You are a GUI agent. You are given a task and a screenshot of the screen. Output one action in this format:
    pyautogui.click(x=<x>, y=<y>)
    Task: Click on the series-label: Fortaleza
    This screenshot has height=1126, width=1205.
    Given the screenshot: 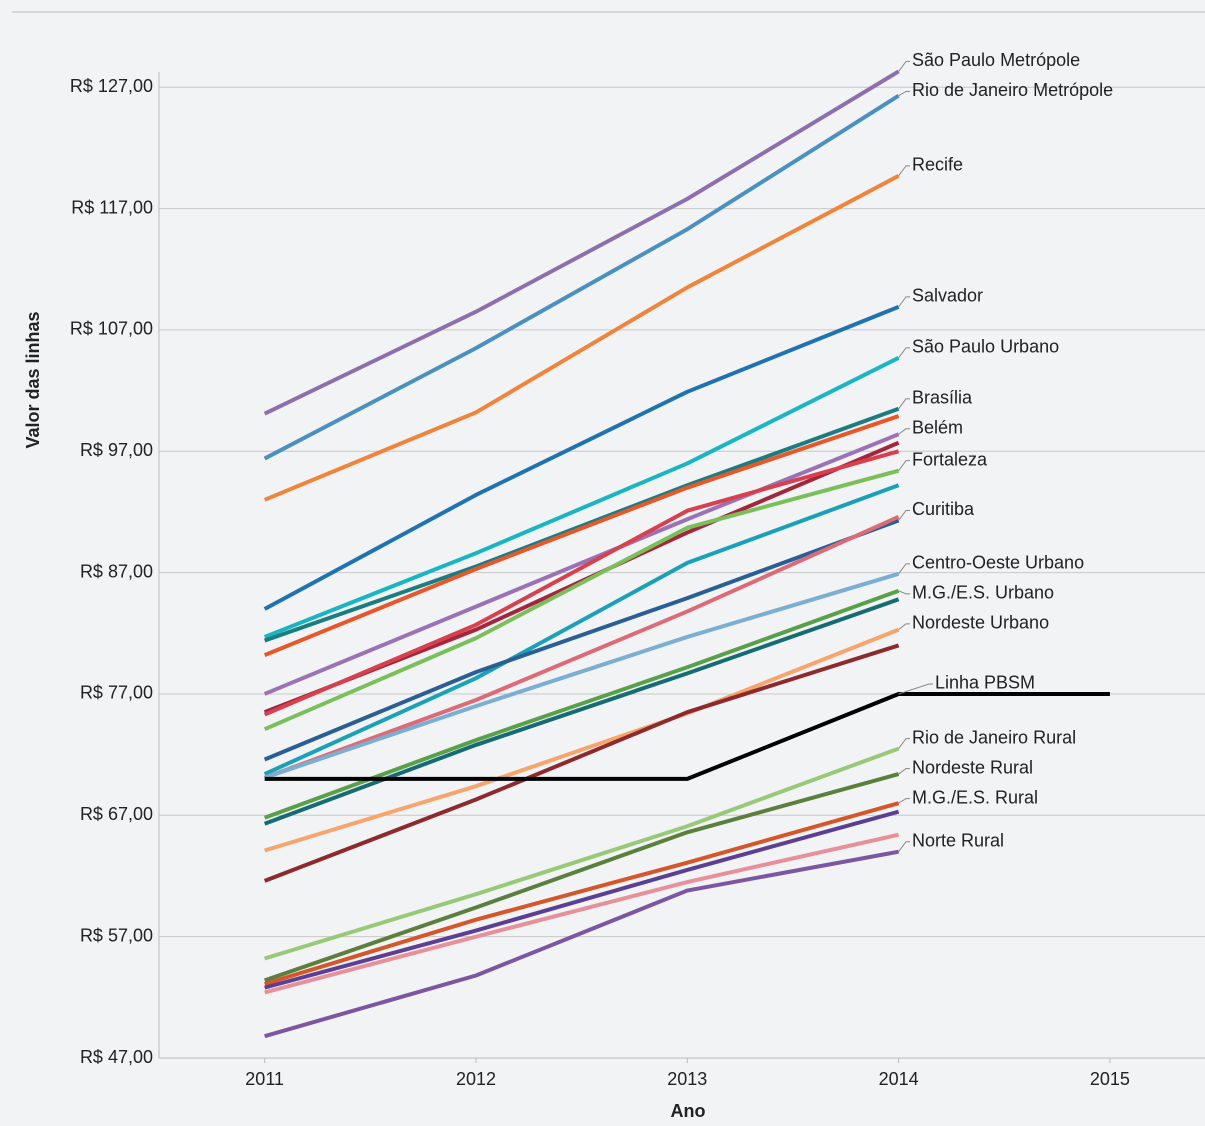 What is the action you would take?
    pyautogui.click(x=950, y=459)
    